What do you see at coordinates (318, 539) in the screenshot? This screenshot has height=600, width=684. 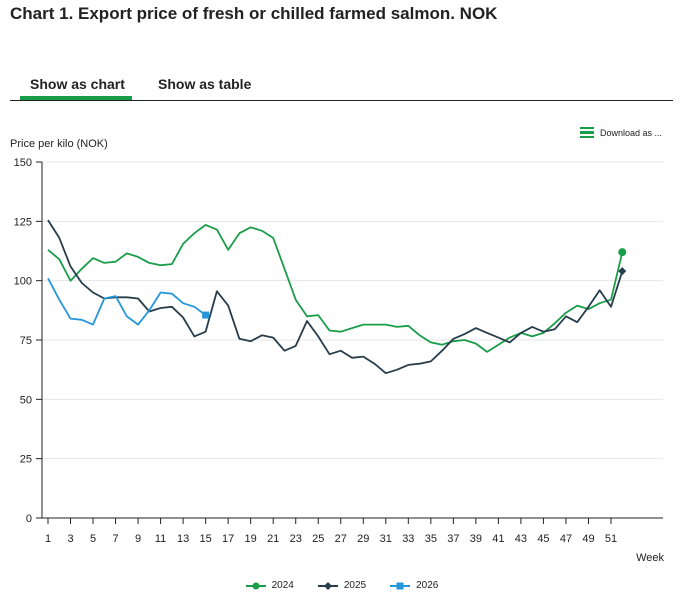 I see `x-tick-label: 25` at bounding box center [318, 539].